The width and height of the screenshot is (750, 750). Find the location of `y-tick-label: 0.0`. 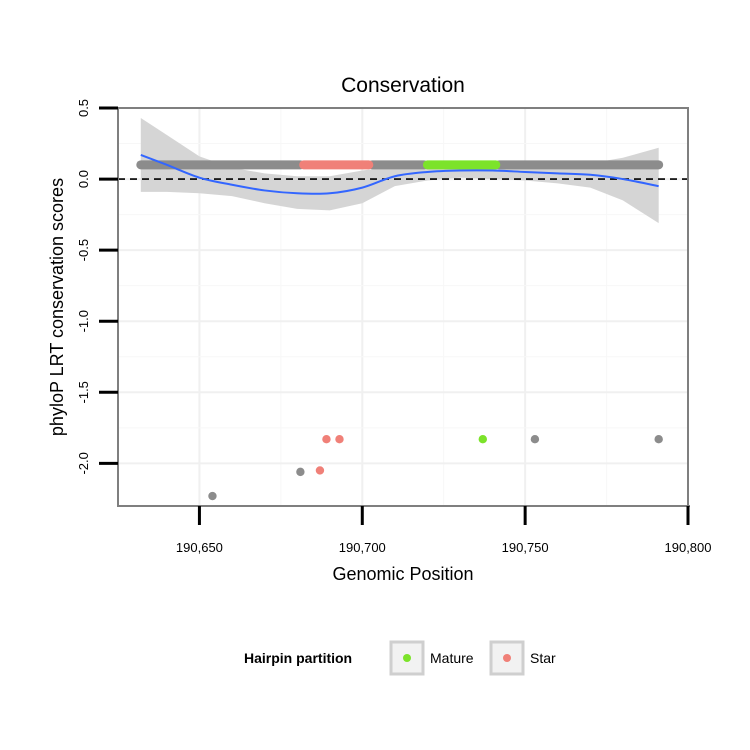

y-tick-label: 0.0 is located at coordinates (83, 179).